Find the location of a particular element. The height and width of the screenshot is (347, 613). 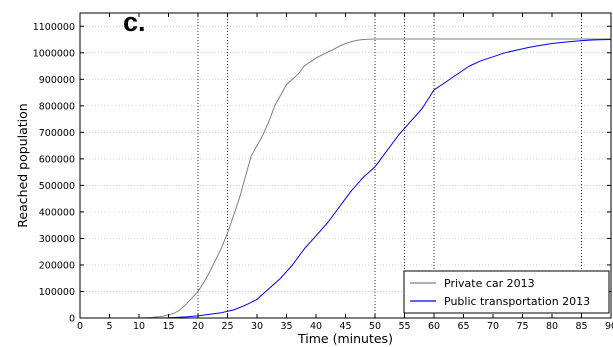

y-tick-label: 100000 is located at coordinates (57, 292).